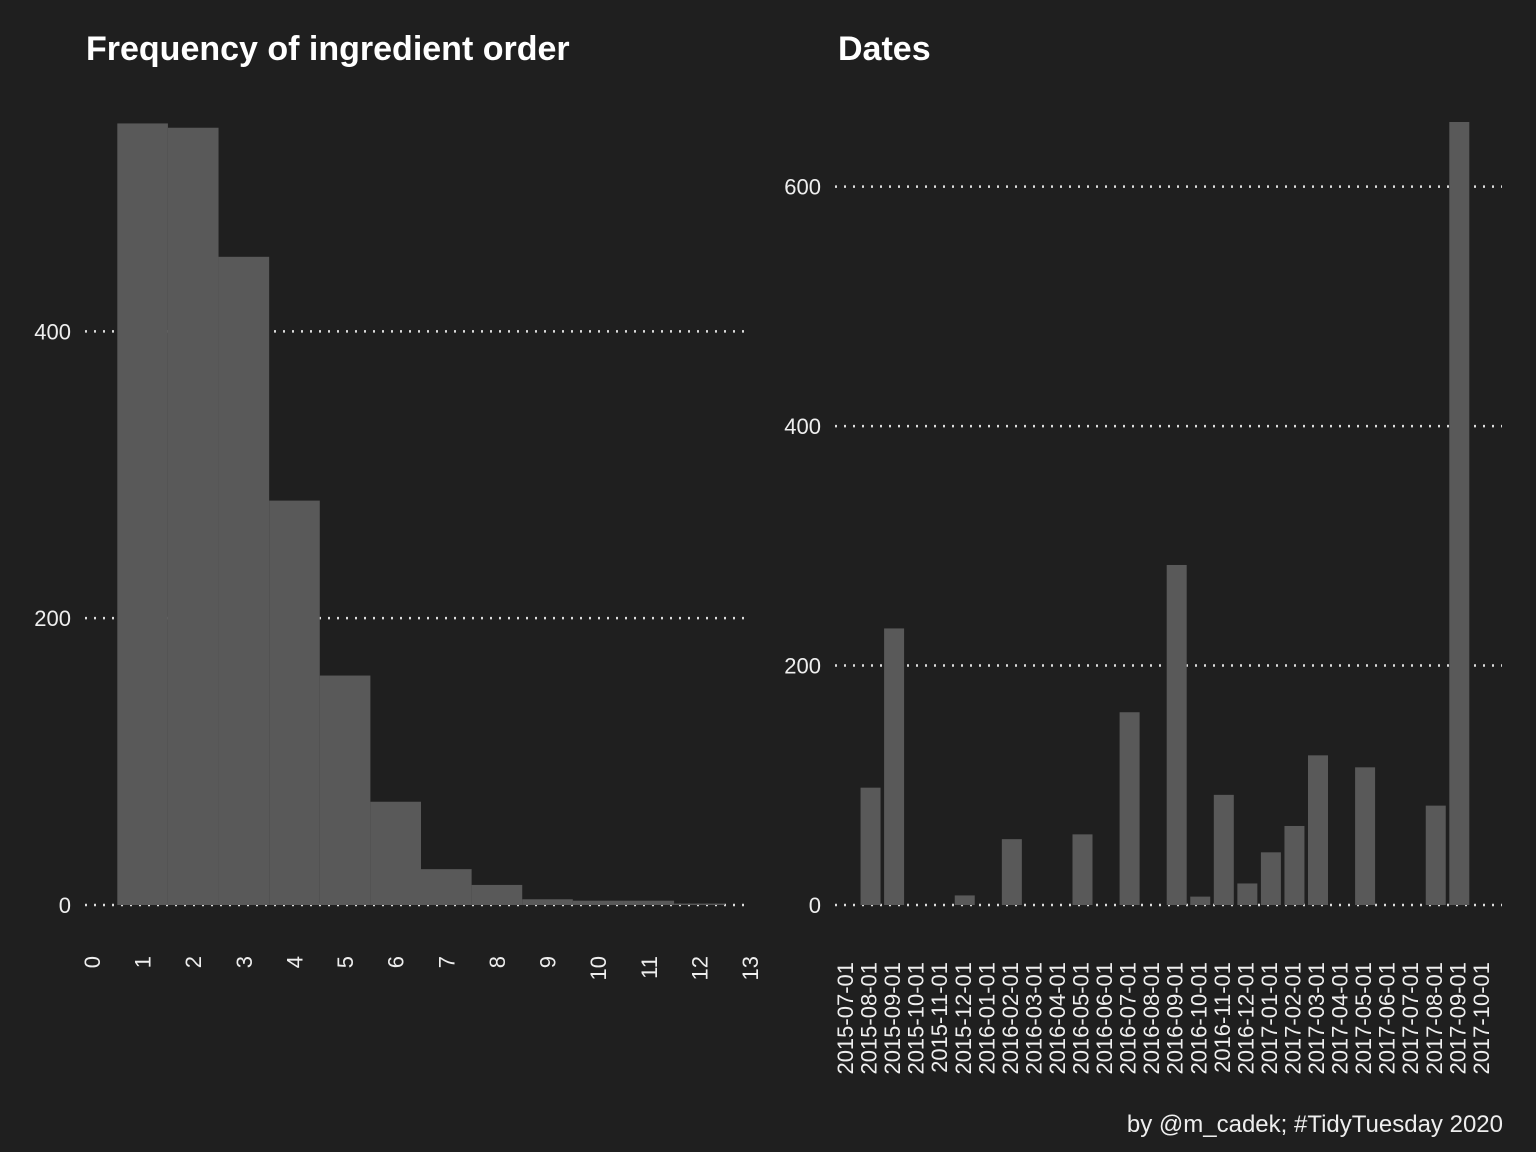 This screenshot has height=1152, width=1536. What do you see at coordinates (963, 1018) in the screenshot?
I see `x-tick-label: 2015-12-01` at bounding box center [963, 1018].